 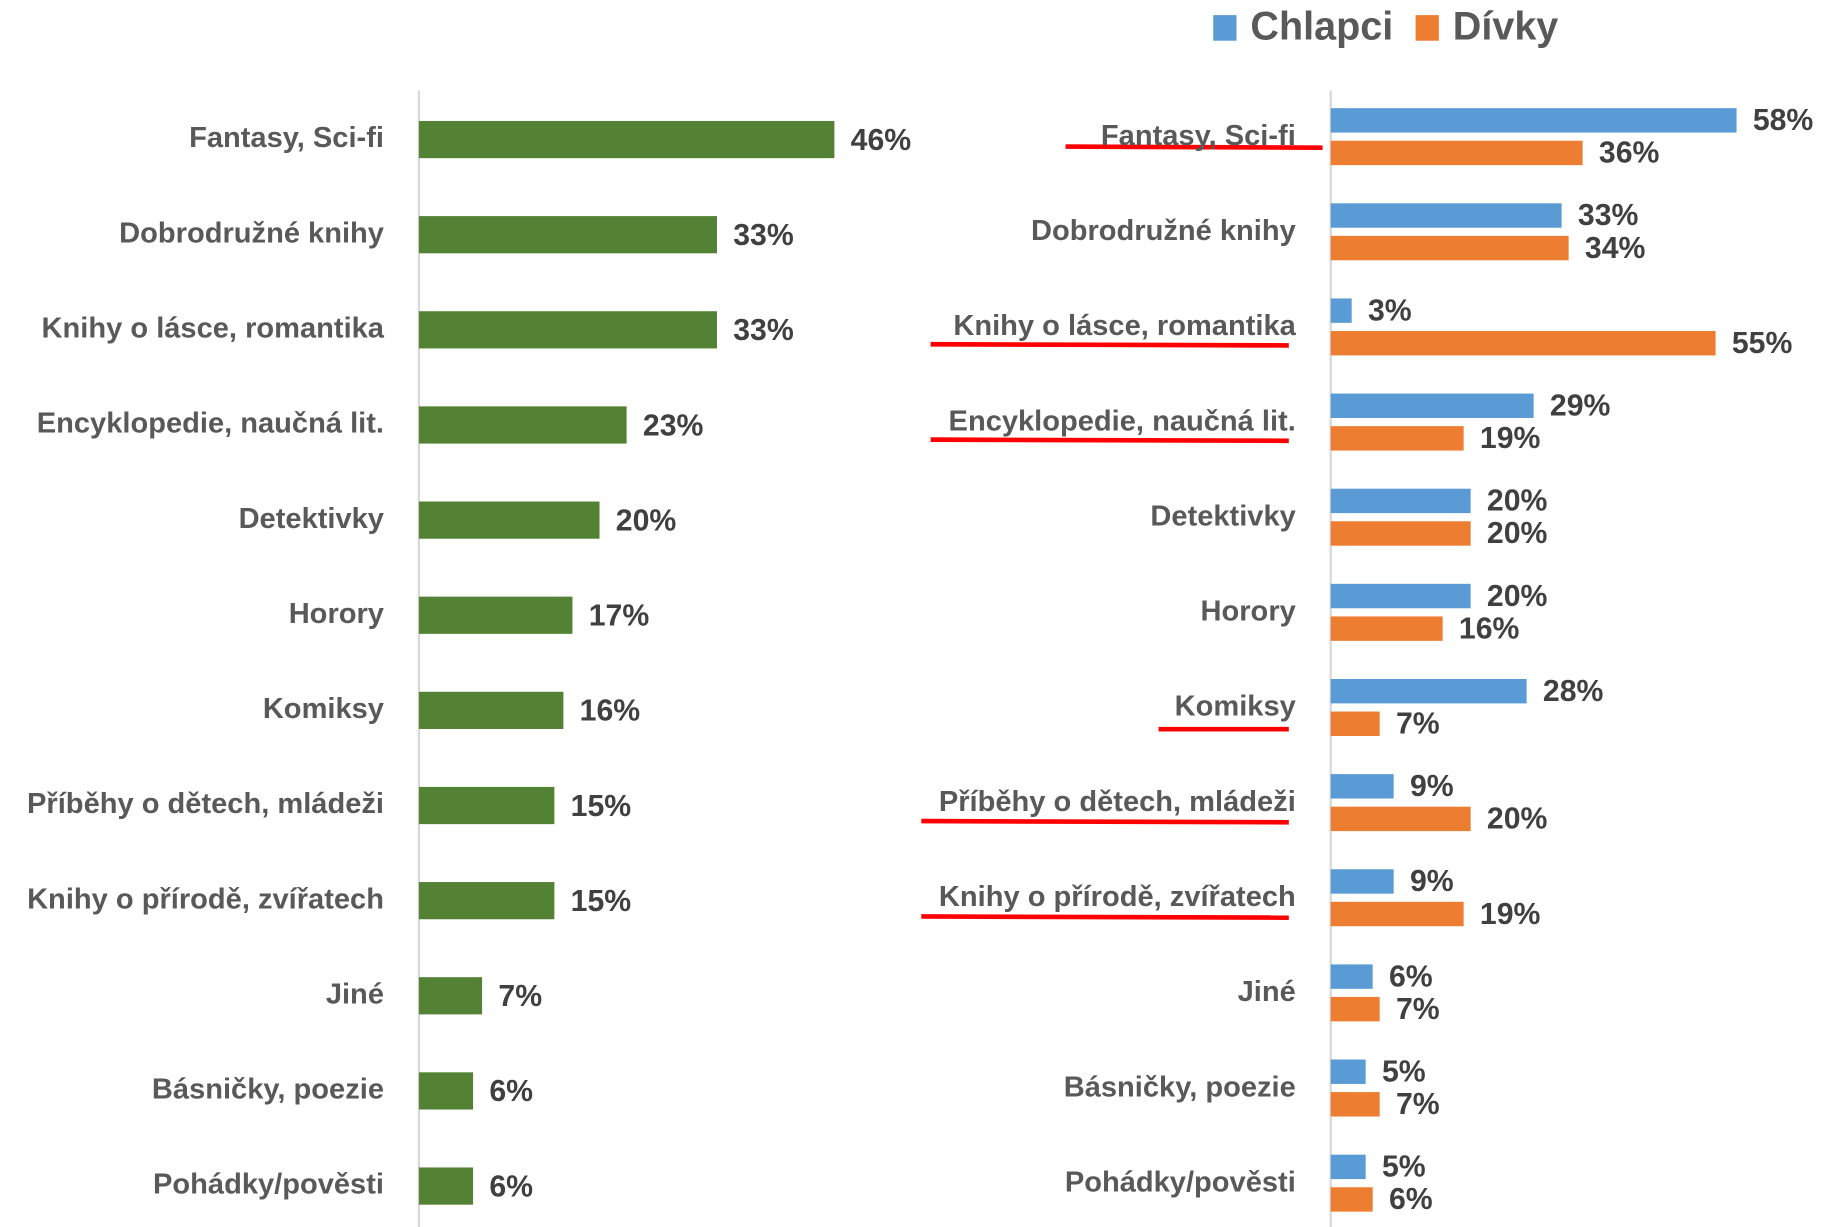 I want to click on data-label: 58%, so click(x=1783, y=120).